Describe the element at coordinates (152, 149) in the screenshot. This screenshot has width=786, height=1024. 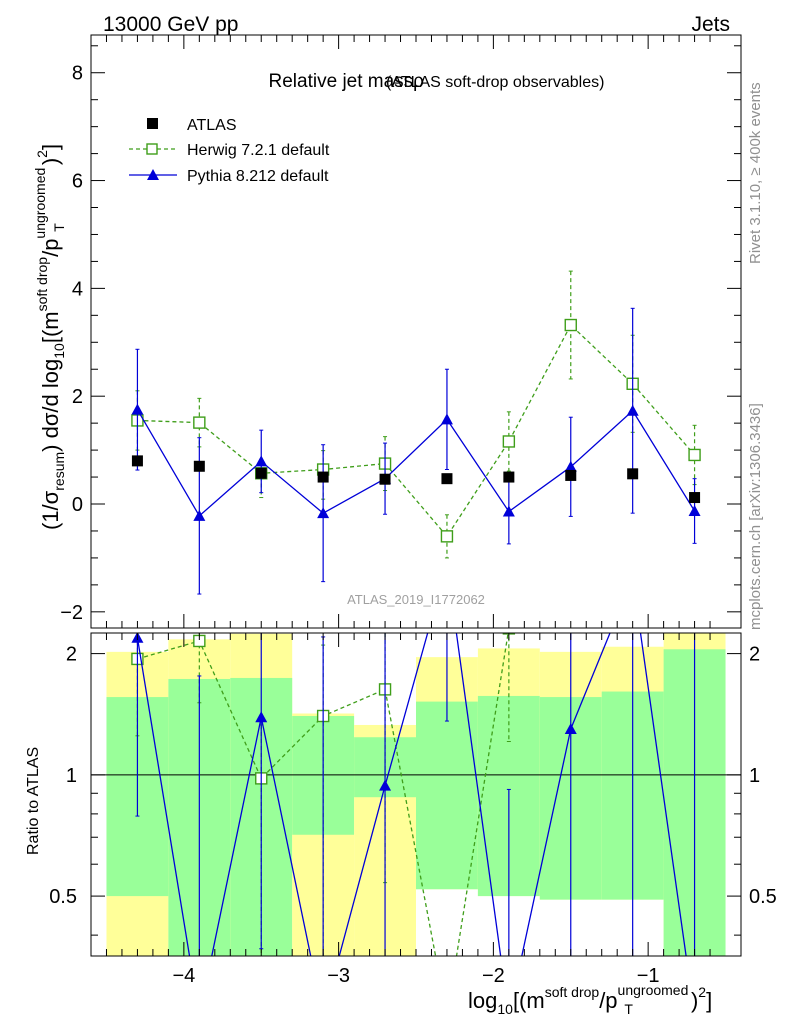
I see `legend-herwig-marker` at that location.